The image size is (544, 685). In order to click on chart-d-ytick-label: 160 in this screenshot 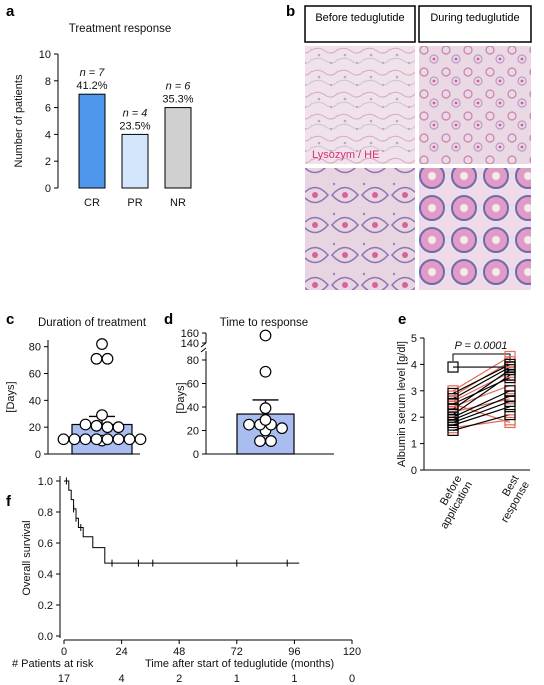, I will do `click(190, 334)`.